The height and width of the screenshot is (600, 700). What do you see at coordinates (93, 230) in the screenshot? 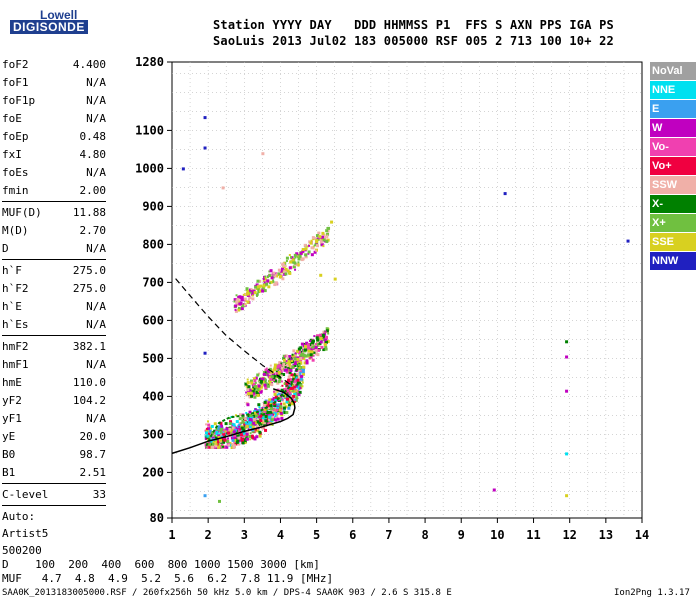
I see `param-value: 2.70` at bounding box center [93, 230].